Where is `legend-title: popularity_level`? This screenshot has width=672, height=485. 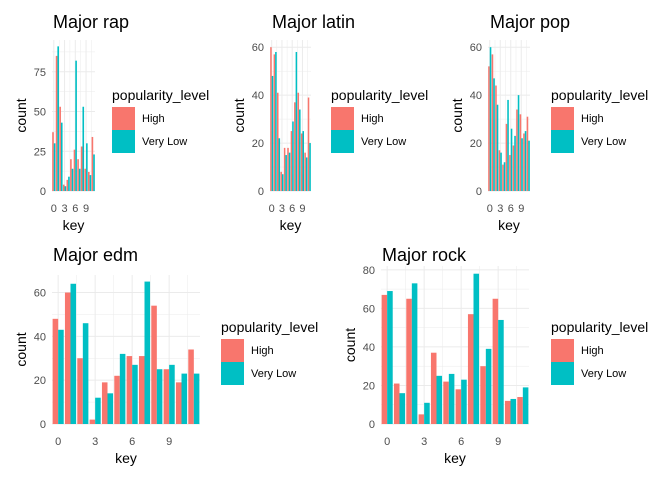 legend-title: popularity_level is located at coordinates (599, 95).